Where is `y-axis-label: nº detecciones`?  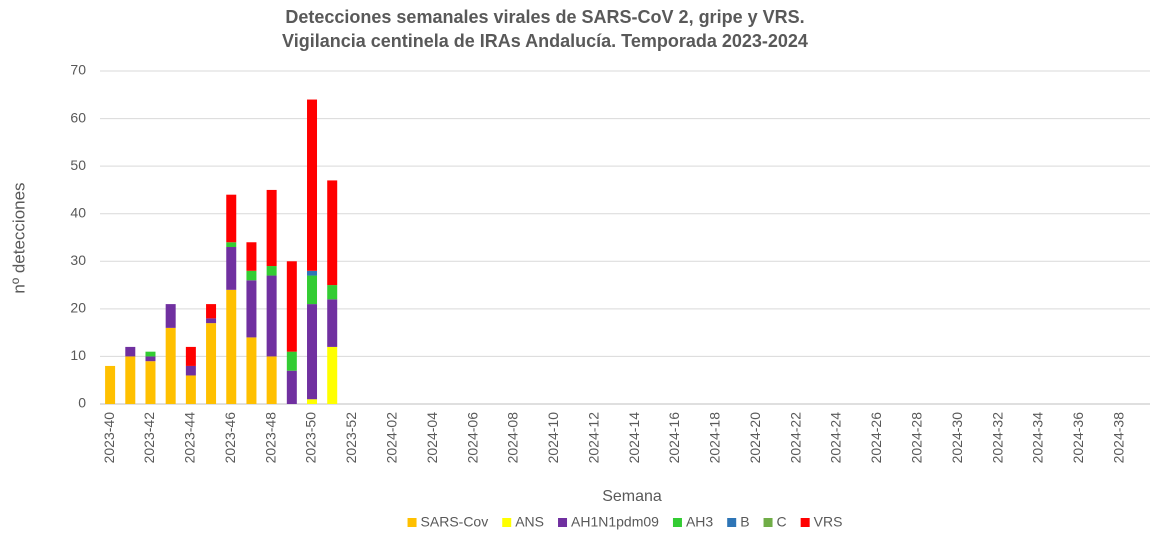
y-axis-label: nº detecciones is located at coordinates (18, 237).